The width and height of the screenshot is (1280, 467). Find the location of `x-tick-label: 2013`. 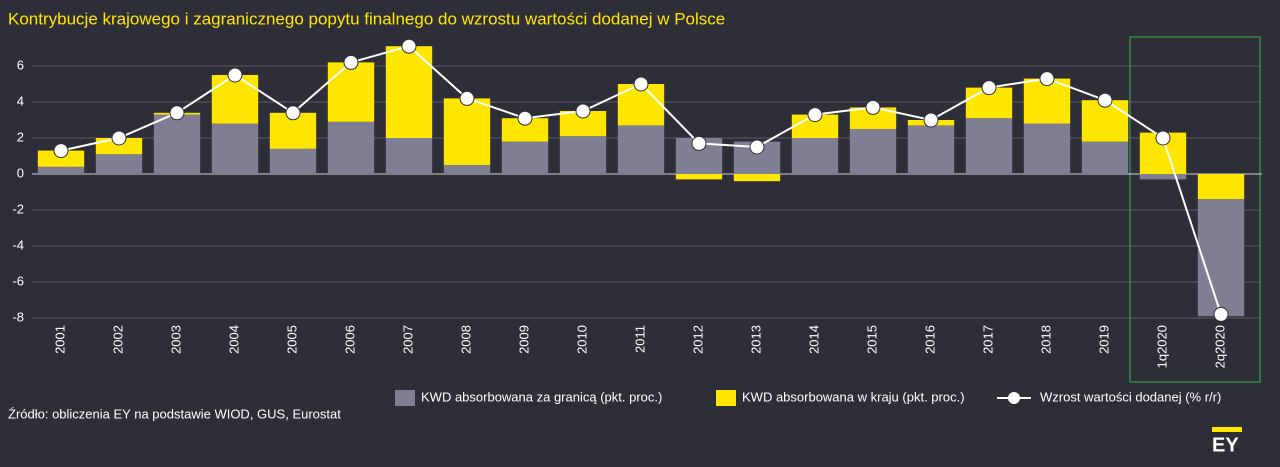

x-tick-label: 2013 is located at coordinates (755, 339).